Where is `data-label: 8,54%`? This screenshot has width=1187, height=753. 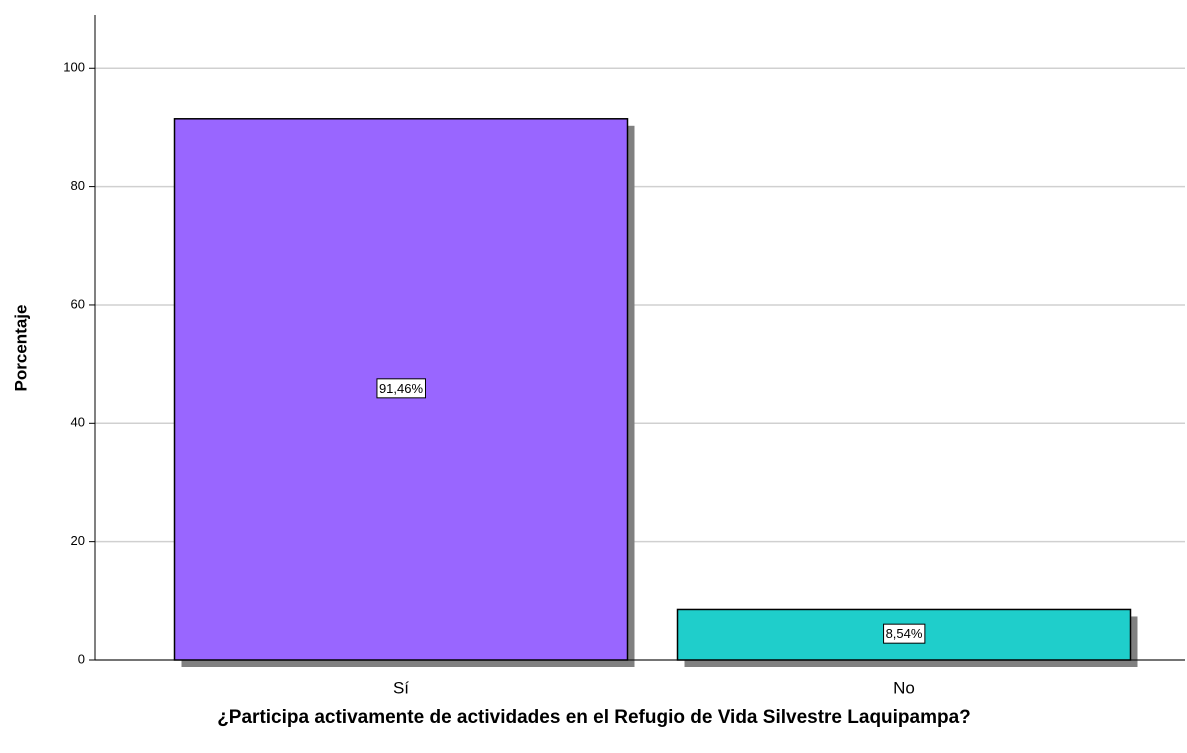
data-label: 8,54% is located at coordinates (904, 633).